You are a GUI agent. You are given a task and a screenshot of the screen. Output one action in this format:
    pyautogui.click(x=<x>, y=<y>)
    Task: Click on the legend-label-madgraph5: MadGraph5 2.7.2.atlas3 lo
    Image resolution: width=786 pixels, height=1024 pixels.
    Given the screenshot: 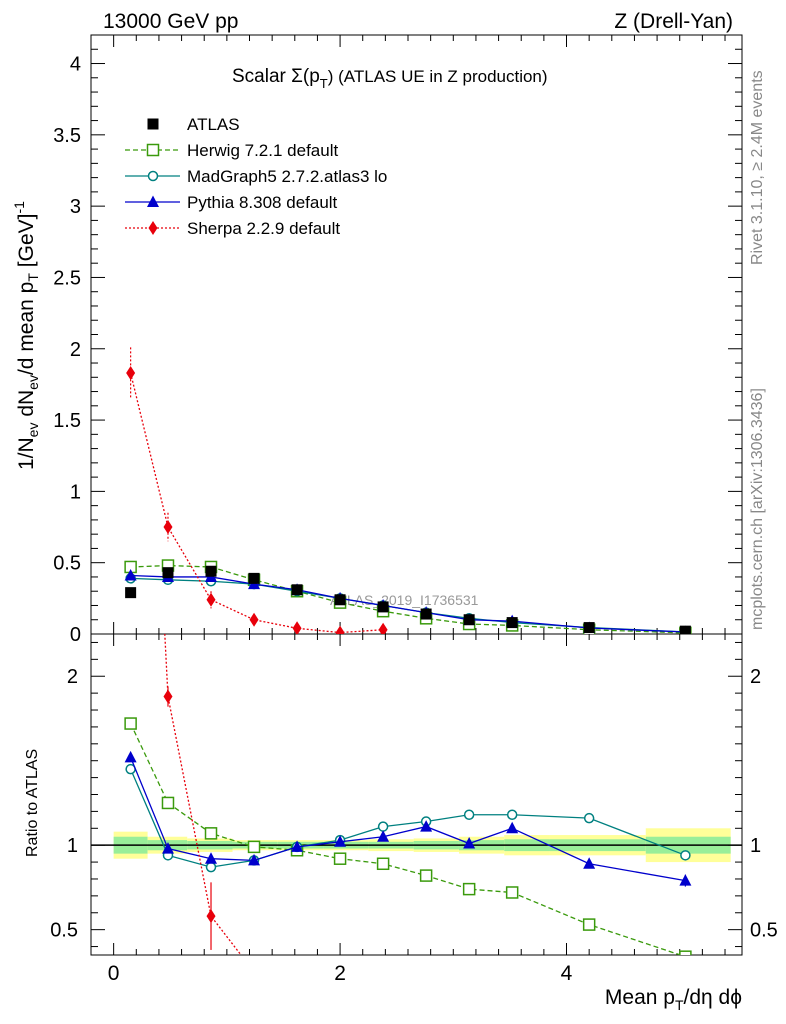 What is the action you would take?
    pyautogui.click(x=287, y=176)
    